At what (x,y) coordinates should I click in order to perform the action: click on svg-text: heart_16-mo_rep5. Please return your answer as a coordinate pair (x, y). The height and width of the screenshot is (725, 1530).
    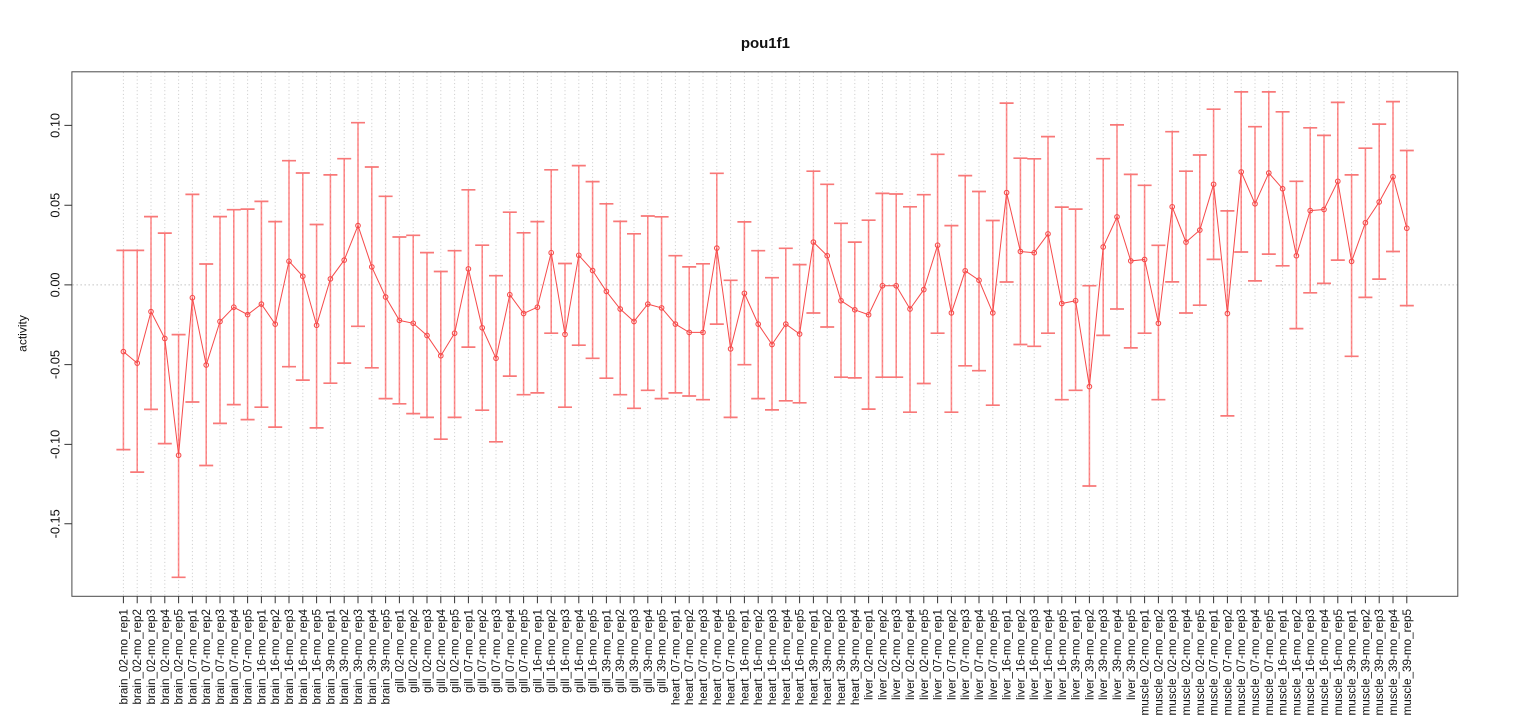
    Looking at the image, I should click on (800, 657).